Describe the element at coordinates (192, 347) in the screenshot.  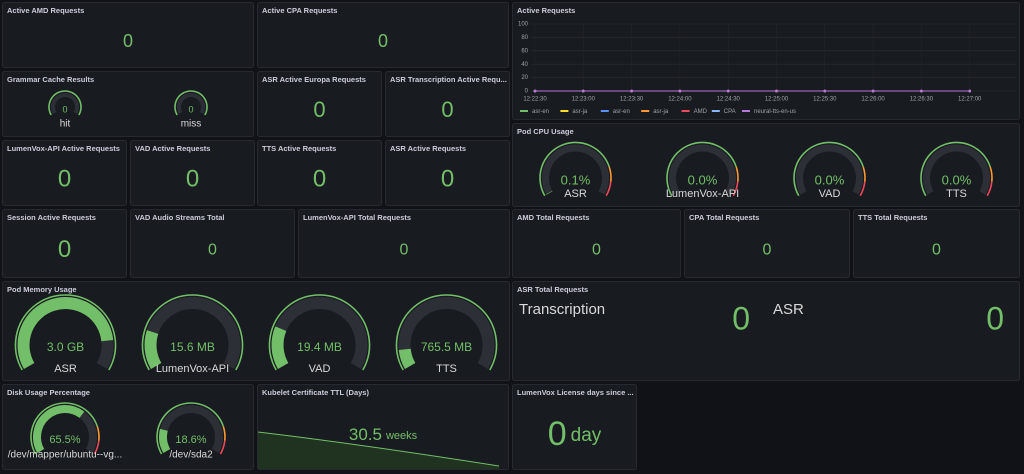
I see `gauge-value: 15.6 MB` at that location.